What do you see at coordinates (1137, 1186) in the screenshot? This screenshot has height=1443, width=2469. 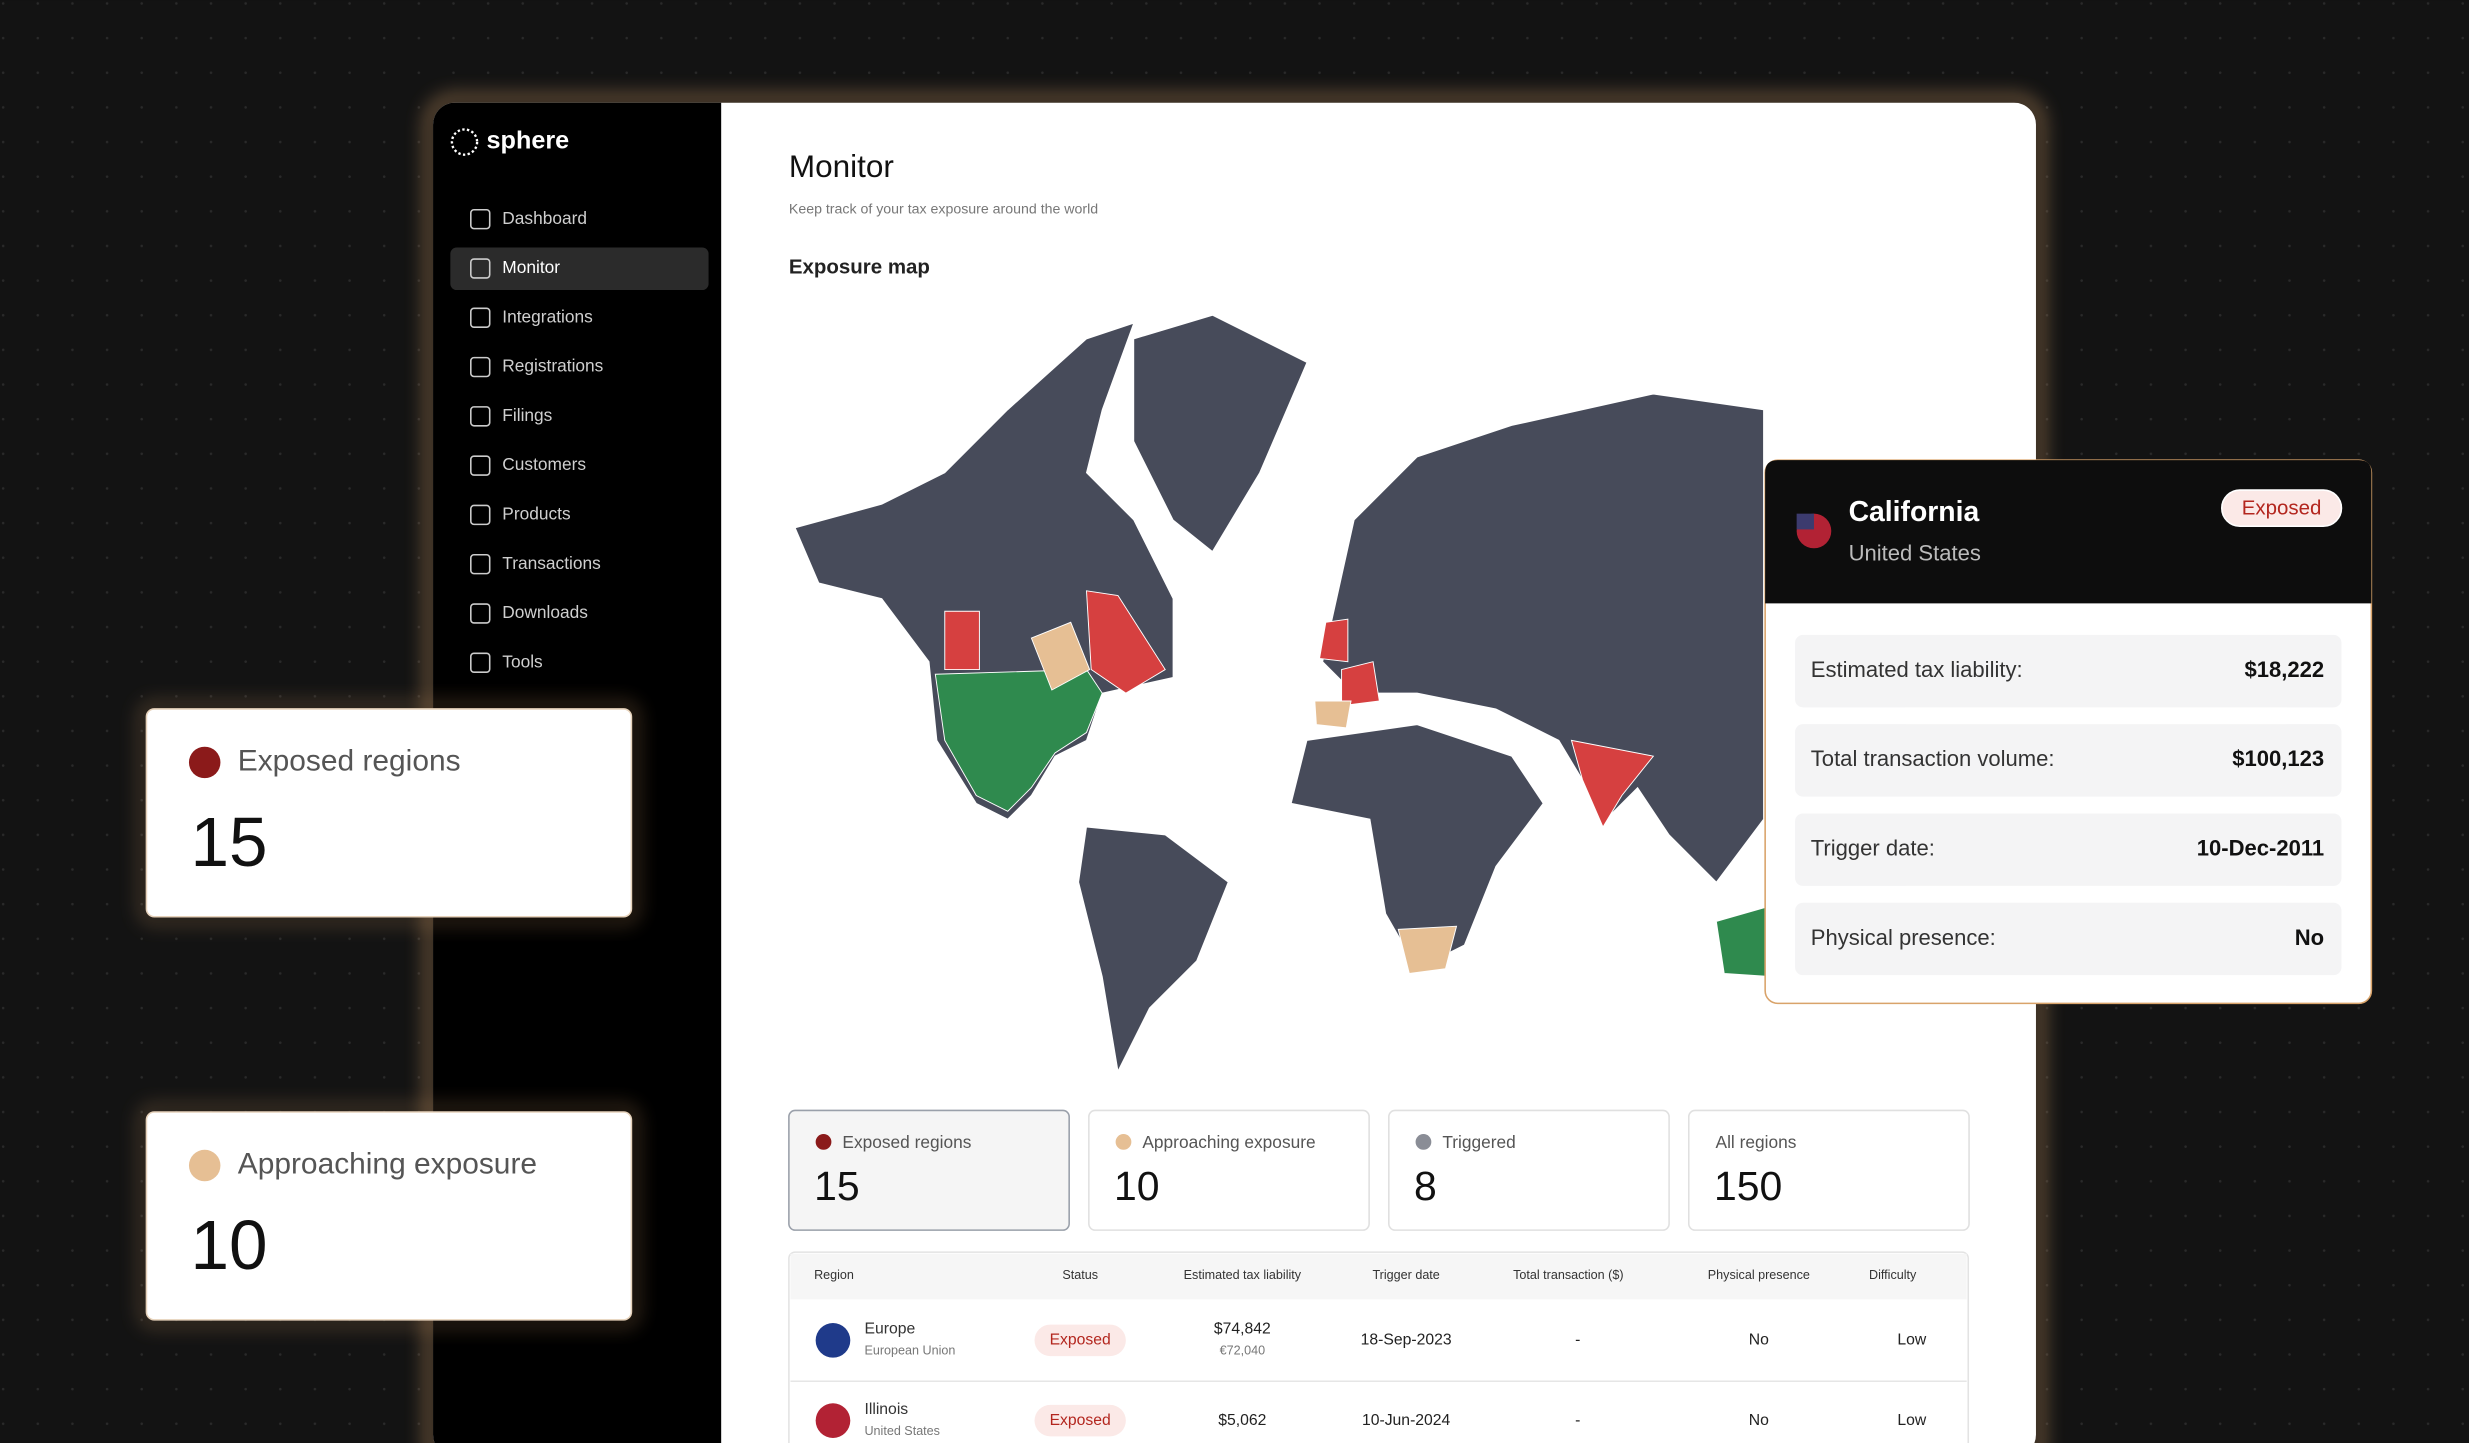 I see `stat-value: 10` at bounding box center [1137, 1186].